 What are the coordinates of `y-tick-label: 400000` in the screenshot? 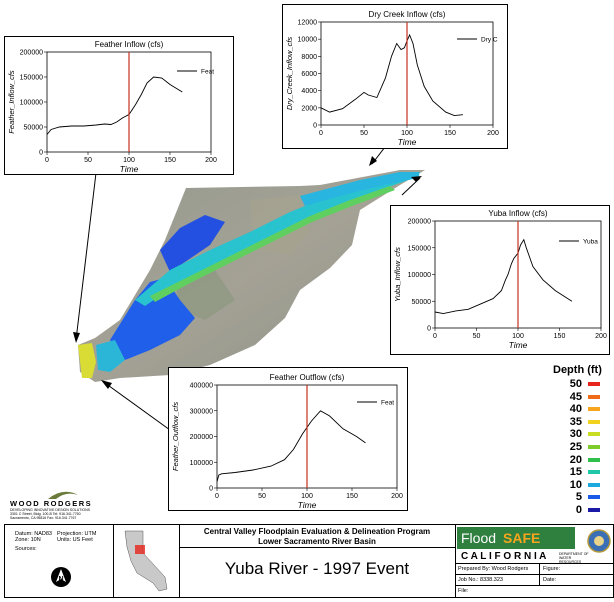 It's located at (201, 386).